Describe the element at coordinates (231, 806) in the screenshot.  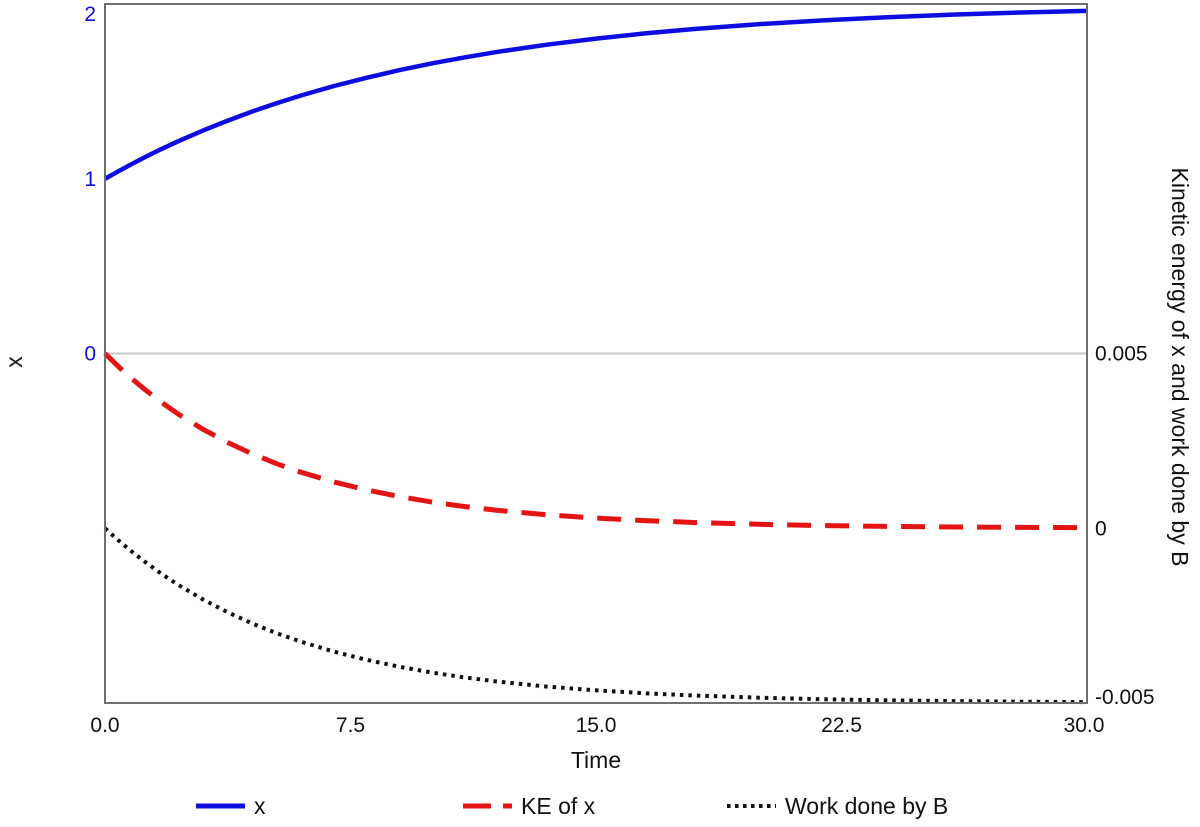
I see `legend-item-x: x` at that location.